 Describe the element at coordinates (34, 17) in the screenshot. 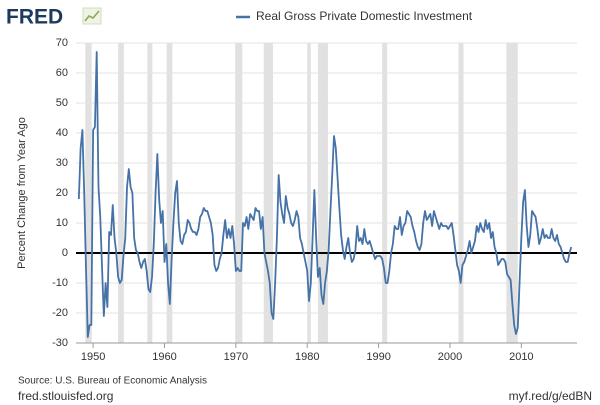

I see `logo: FRED` at that location.